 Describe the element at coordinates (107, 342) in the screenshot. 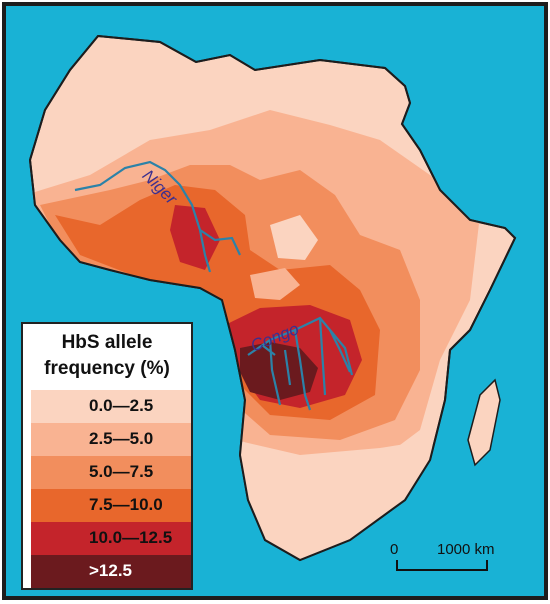

I see `legend-title-line1: HbS allele` at that location.